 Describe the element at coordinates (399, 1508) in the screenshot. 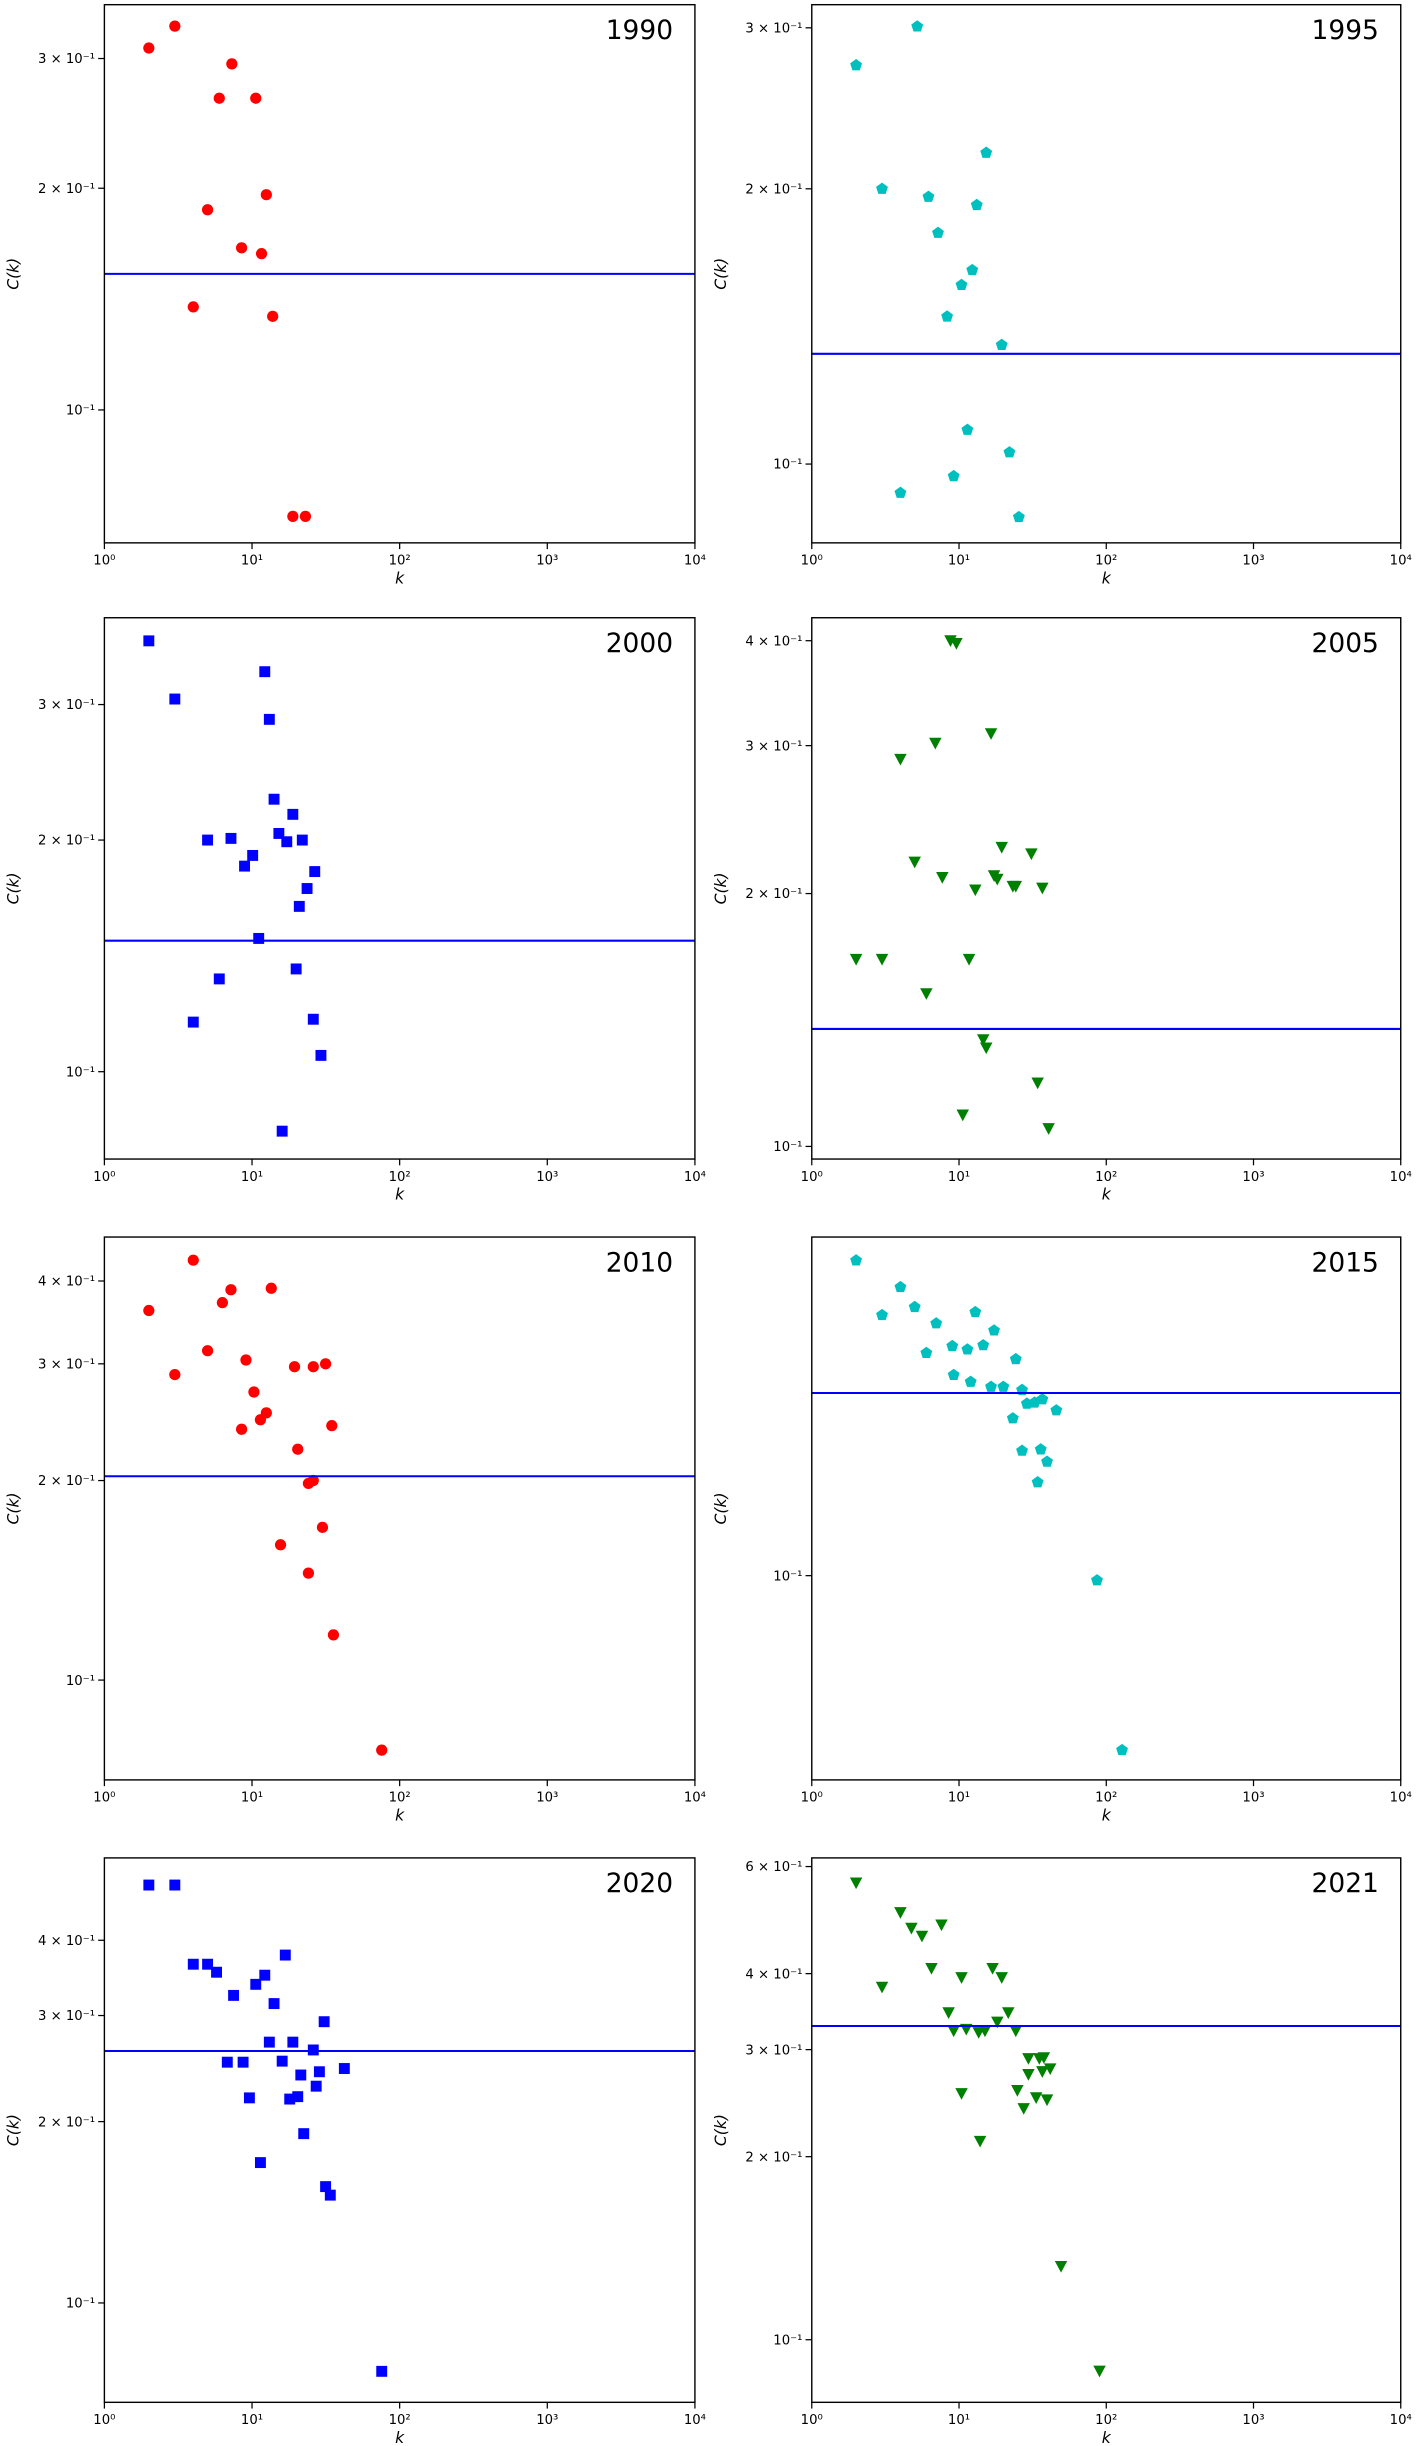

I see `plot-frame` at that location.